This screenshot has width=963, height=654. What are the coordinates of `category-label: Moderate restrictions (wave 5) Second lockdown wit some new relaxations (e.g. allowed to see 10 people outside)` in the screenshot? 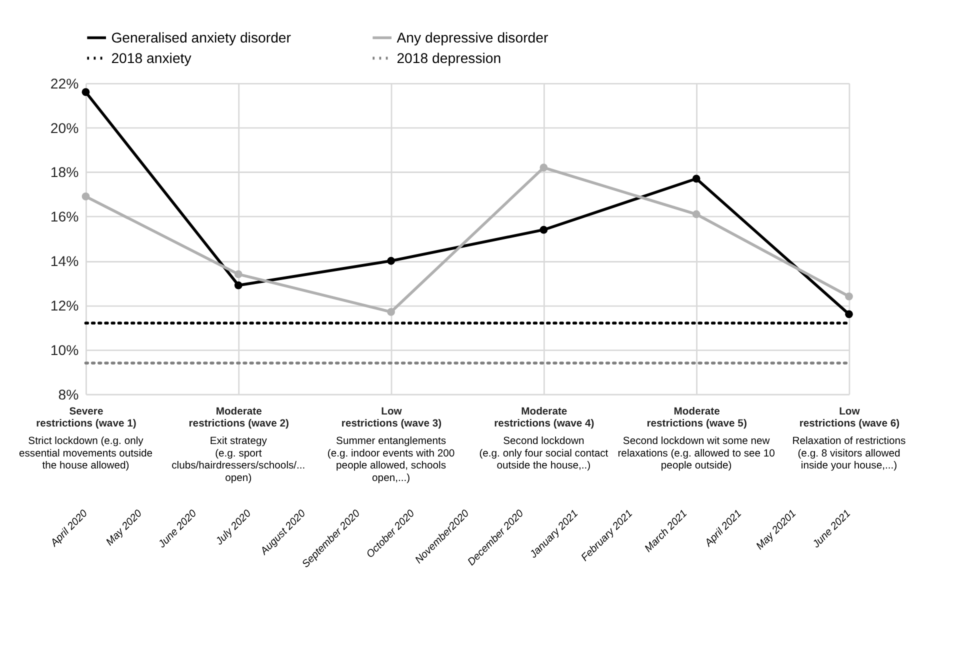 It's located at (696, 439).